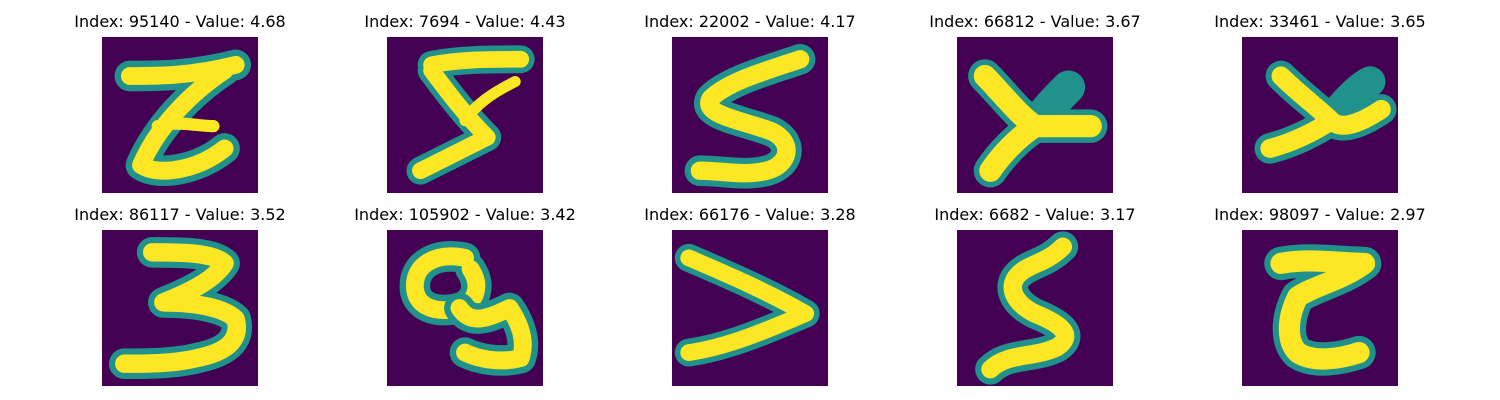 The width and height of the screenshot is (1500, 400). What do you see at coordinates (465, 21) in the screenshot?
I see `panel-title: Index: 7694 - Value: 4.43` at bounding box center [465, 21].